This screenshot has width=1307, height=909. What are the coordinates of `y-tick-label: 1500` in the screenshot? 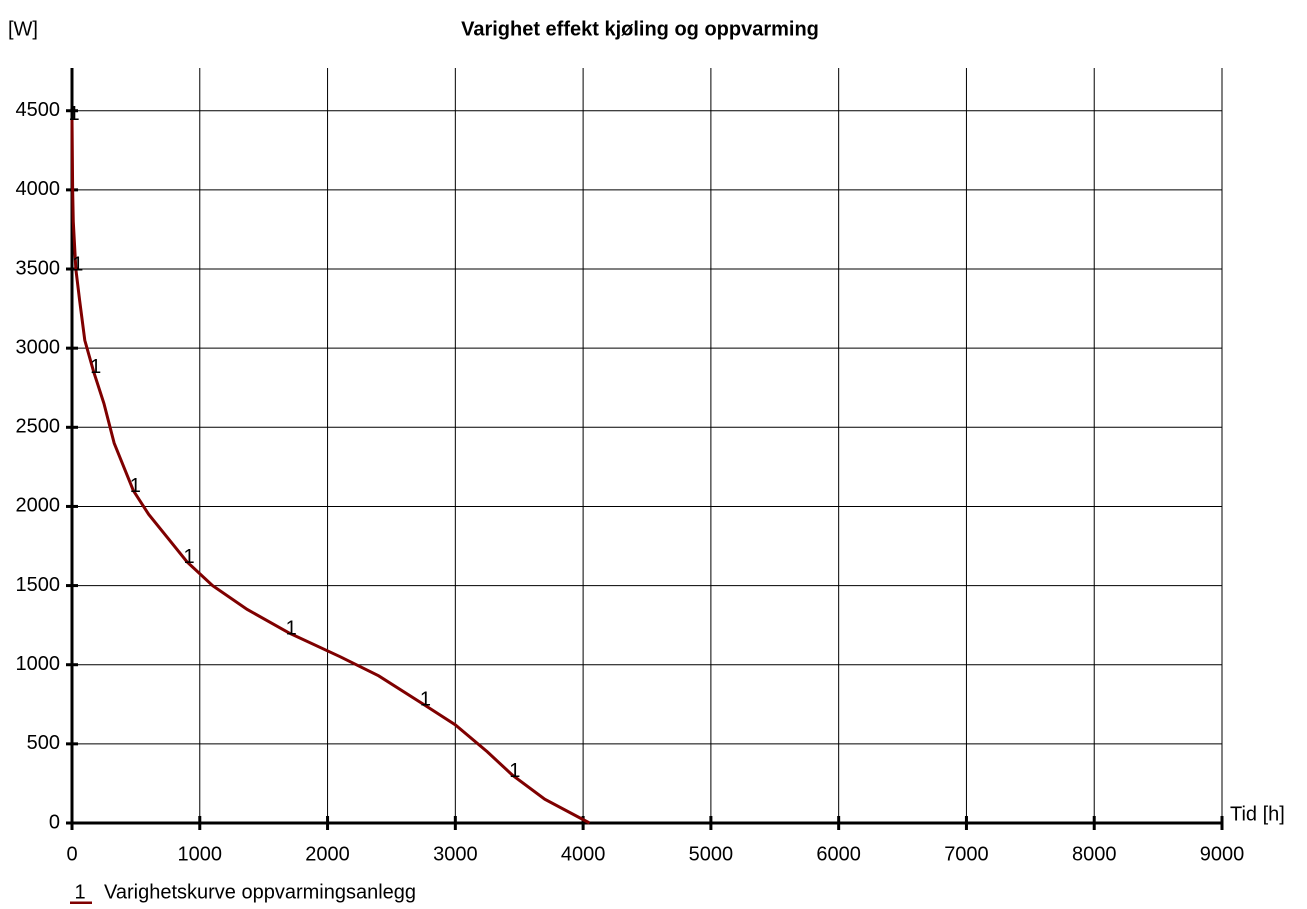 It's located at (38, 585).